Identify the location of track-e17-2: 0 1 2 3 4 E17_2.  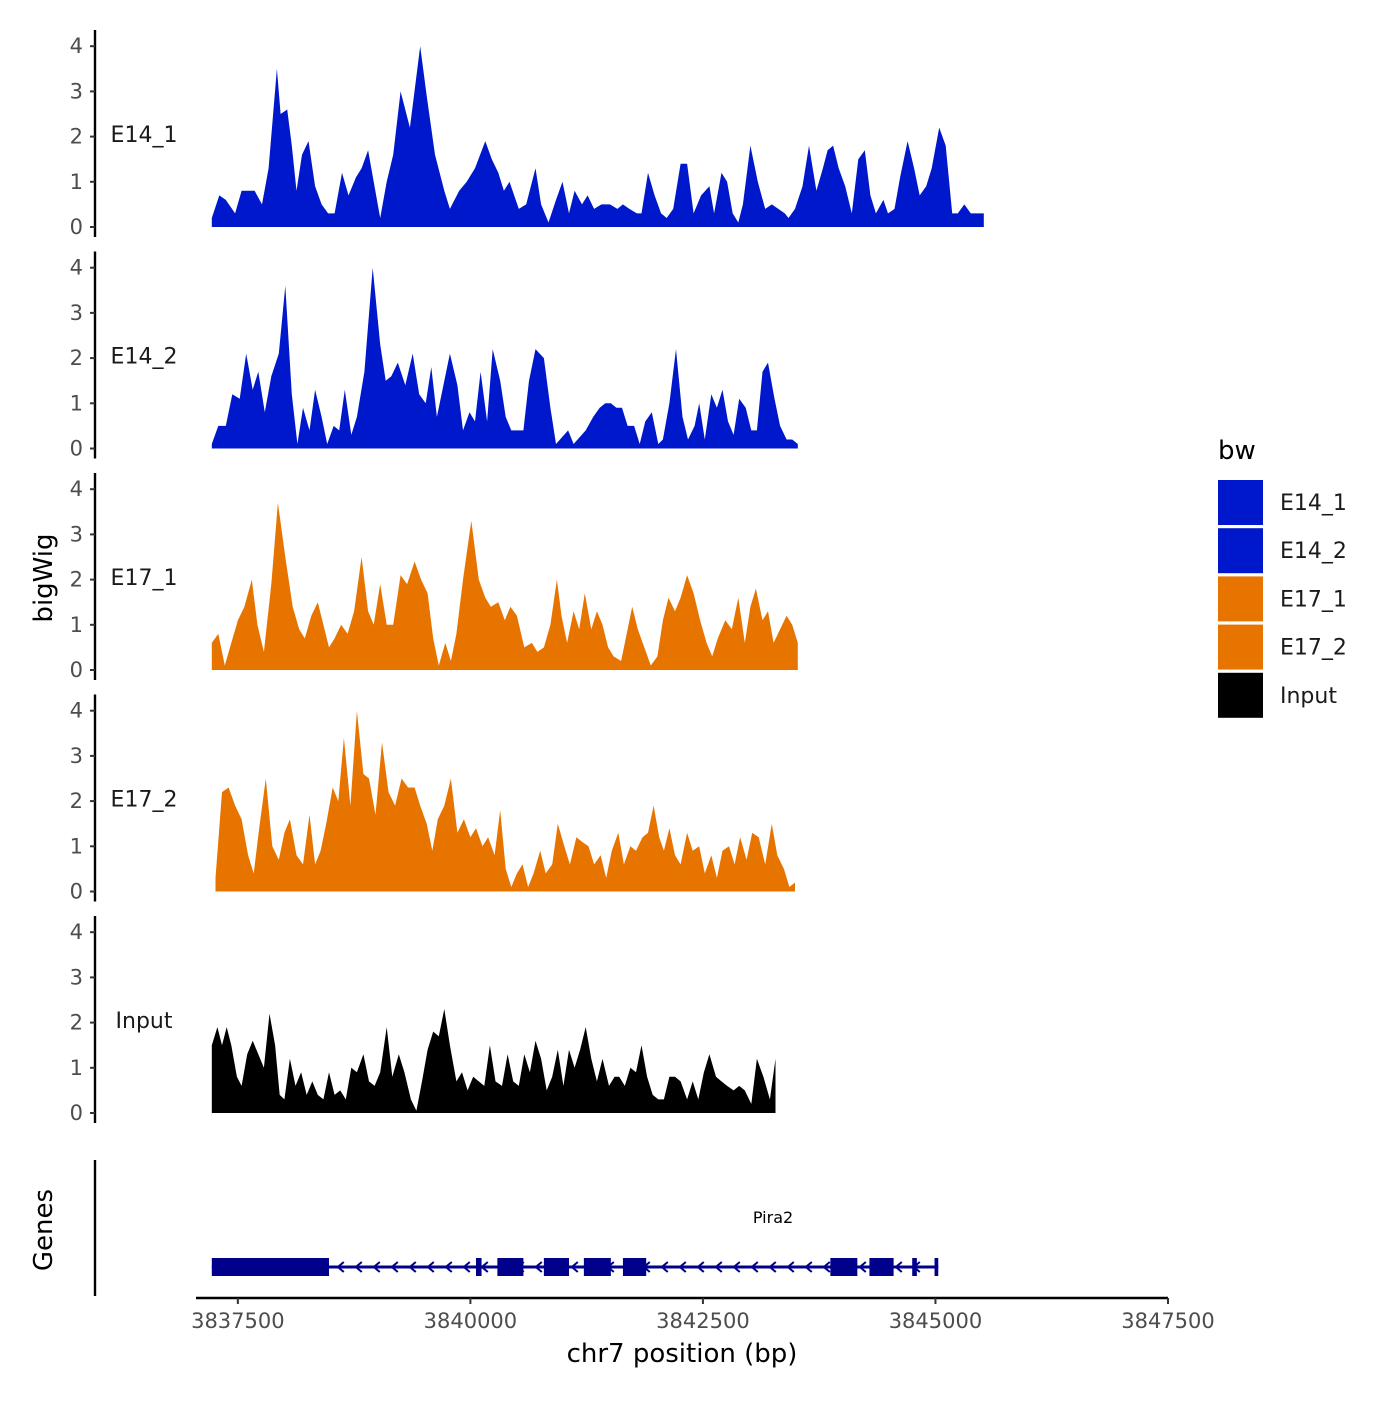
(432, 799).